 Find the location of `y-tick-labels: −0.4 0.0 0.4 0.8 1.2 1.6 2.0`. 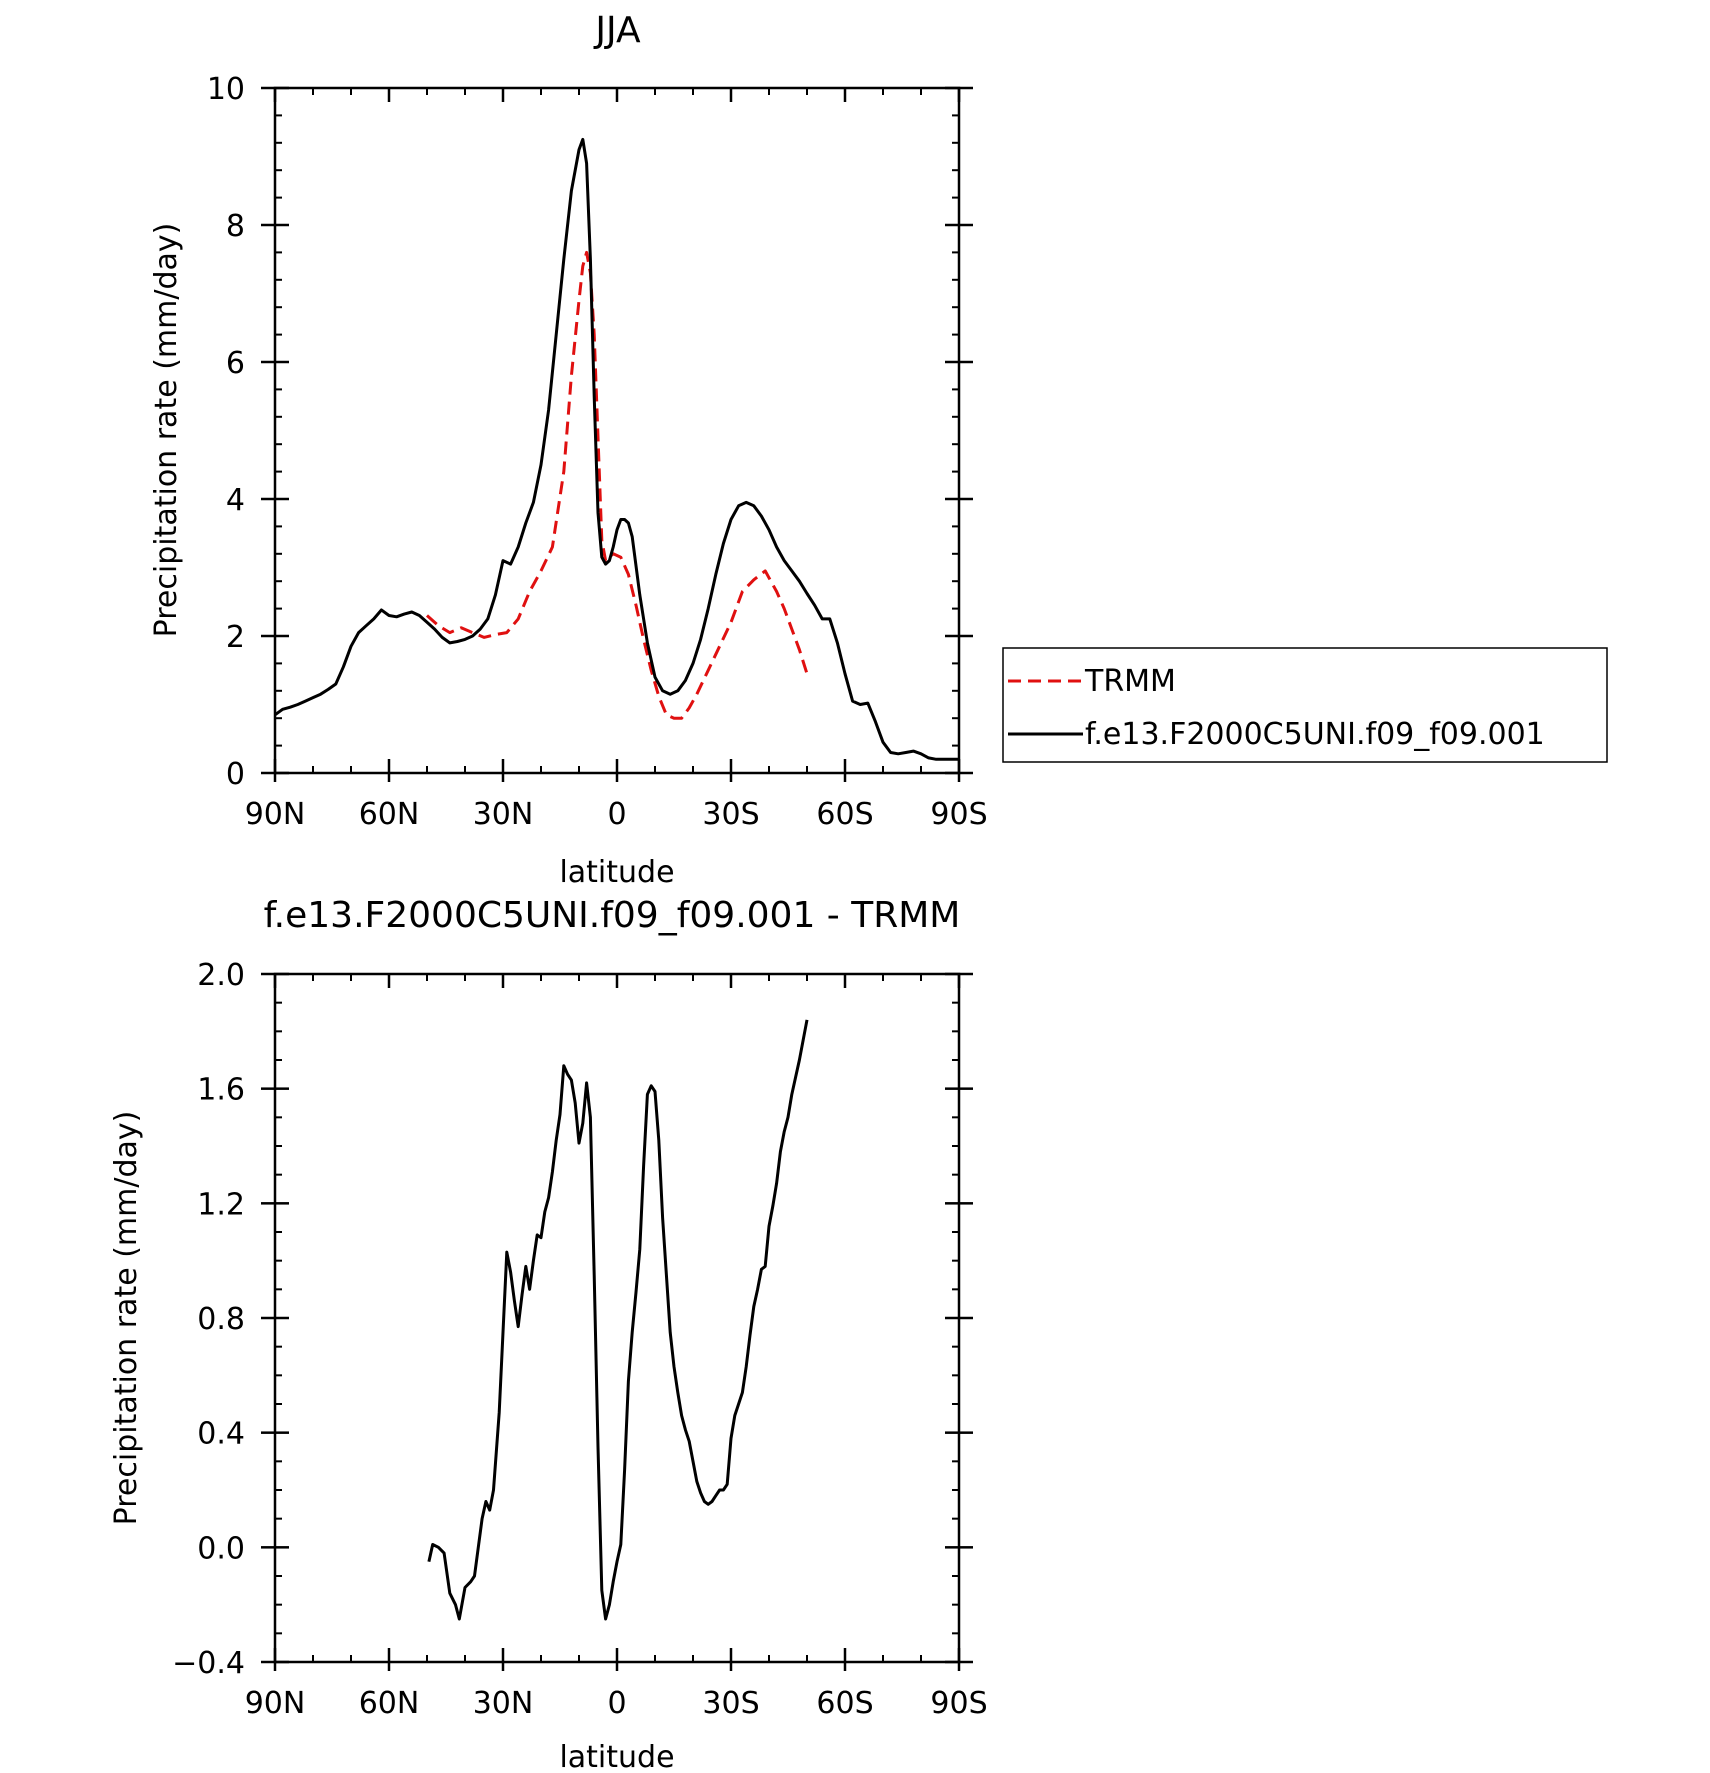

y-tick-labels: −0.4 0.0 0.4 0.8 1.2 1.6 2.0 is located at coordinates (208, 1319).